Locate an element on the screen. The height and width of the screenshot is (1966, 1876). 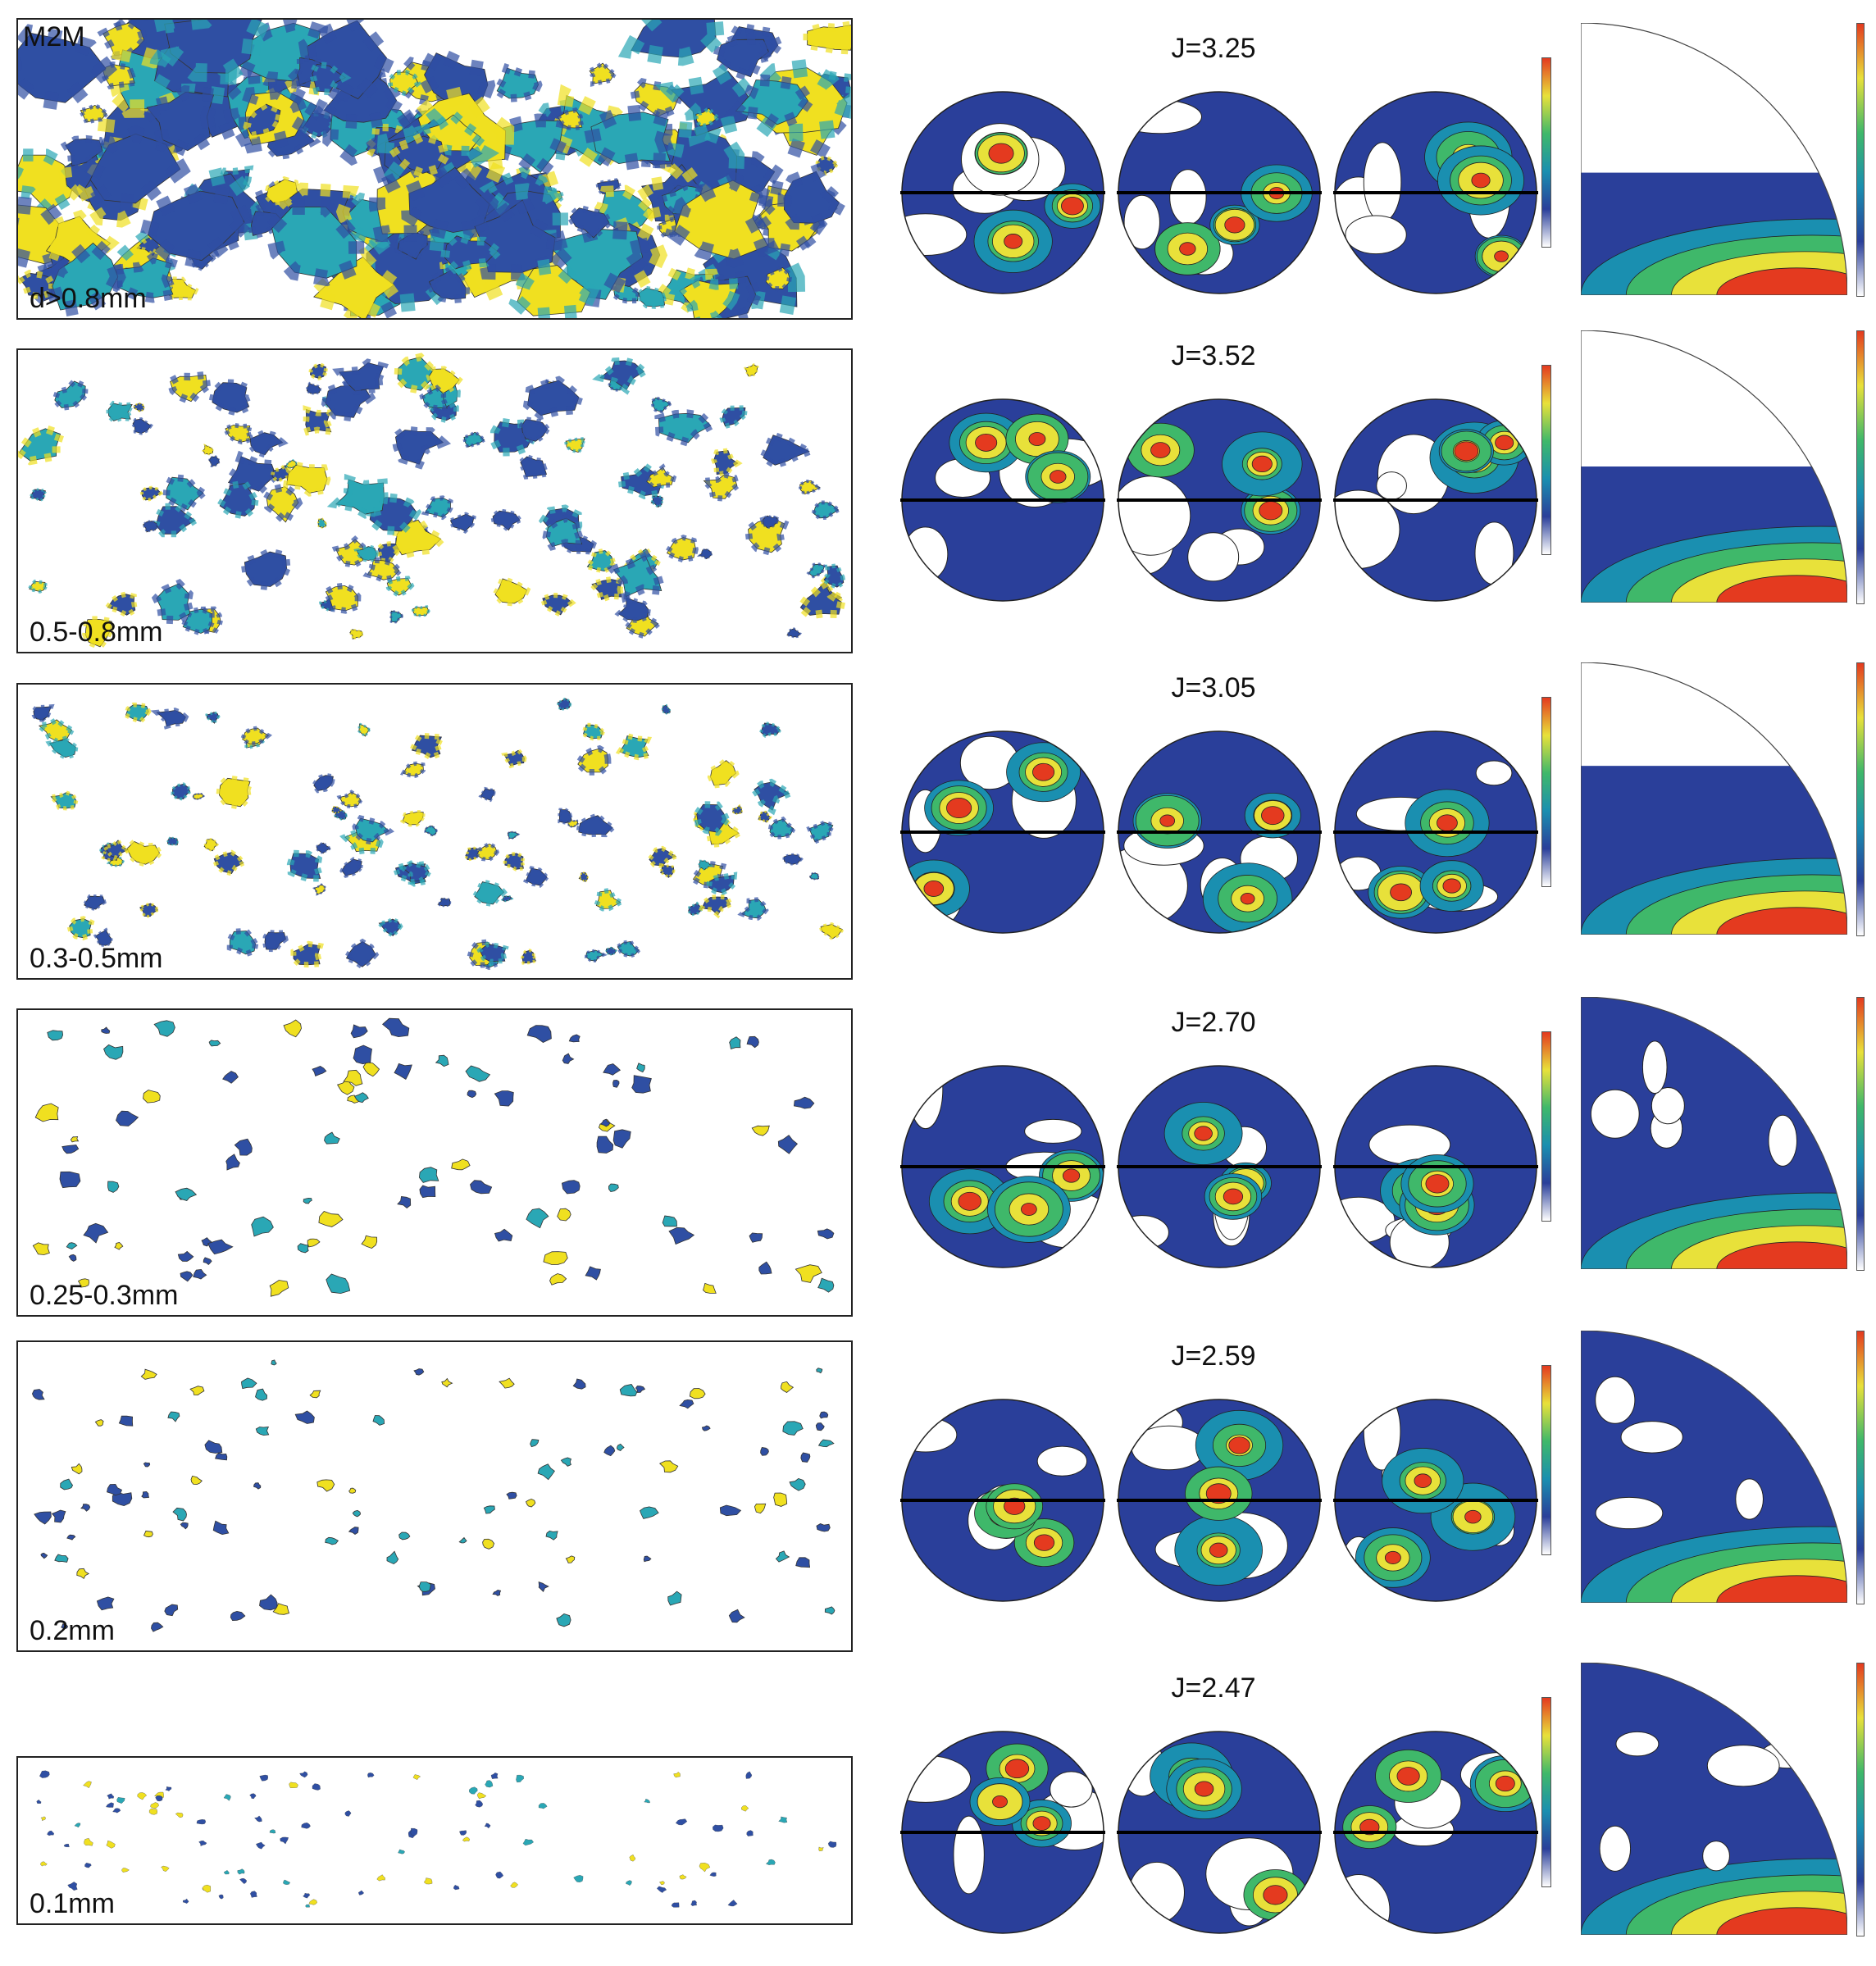
ipf-colour-scale-bar is located at coordinates (1861, 1467).